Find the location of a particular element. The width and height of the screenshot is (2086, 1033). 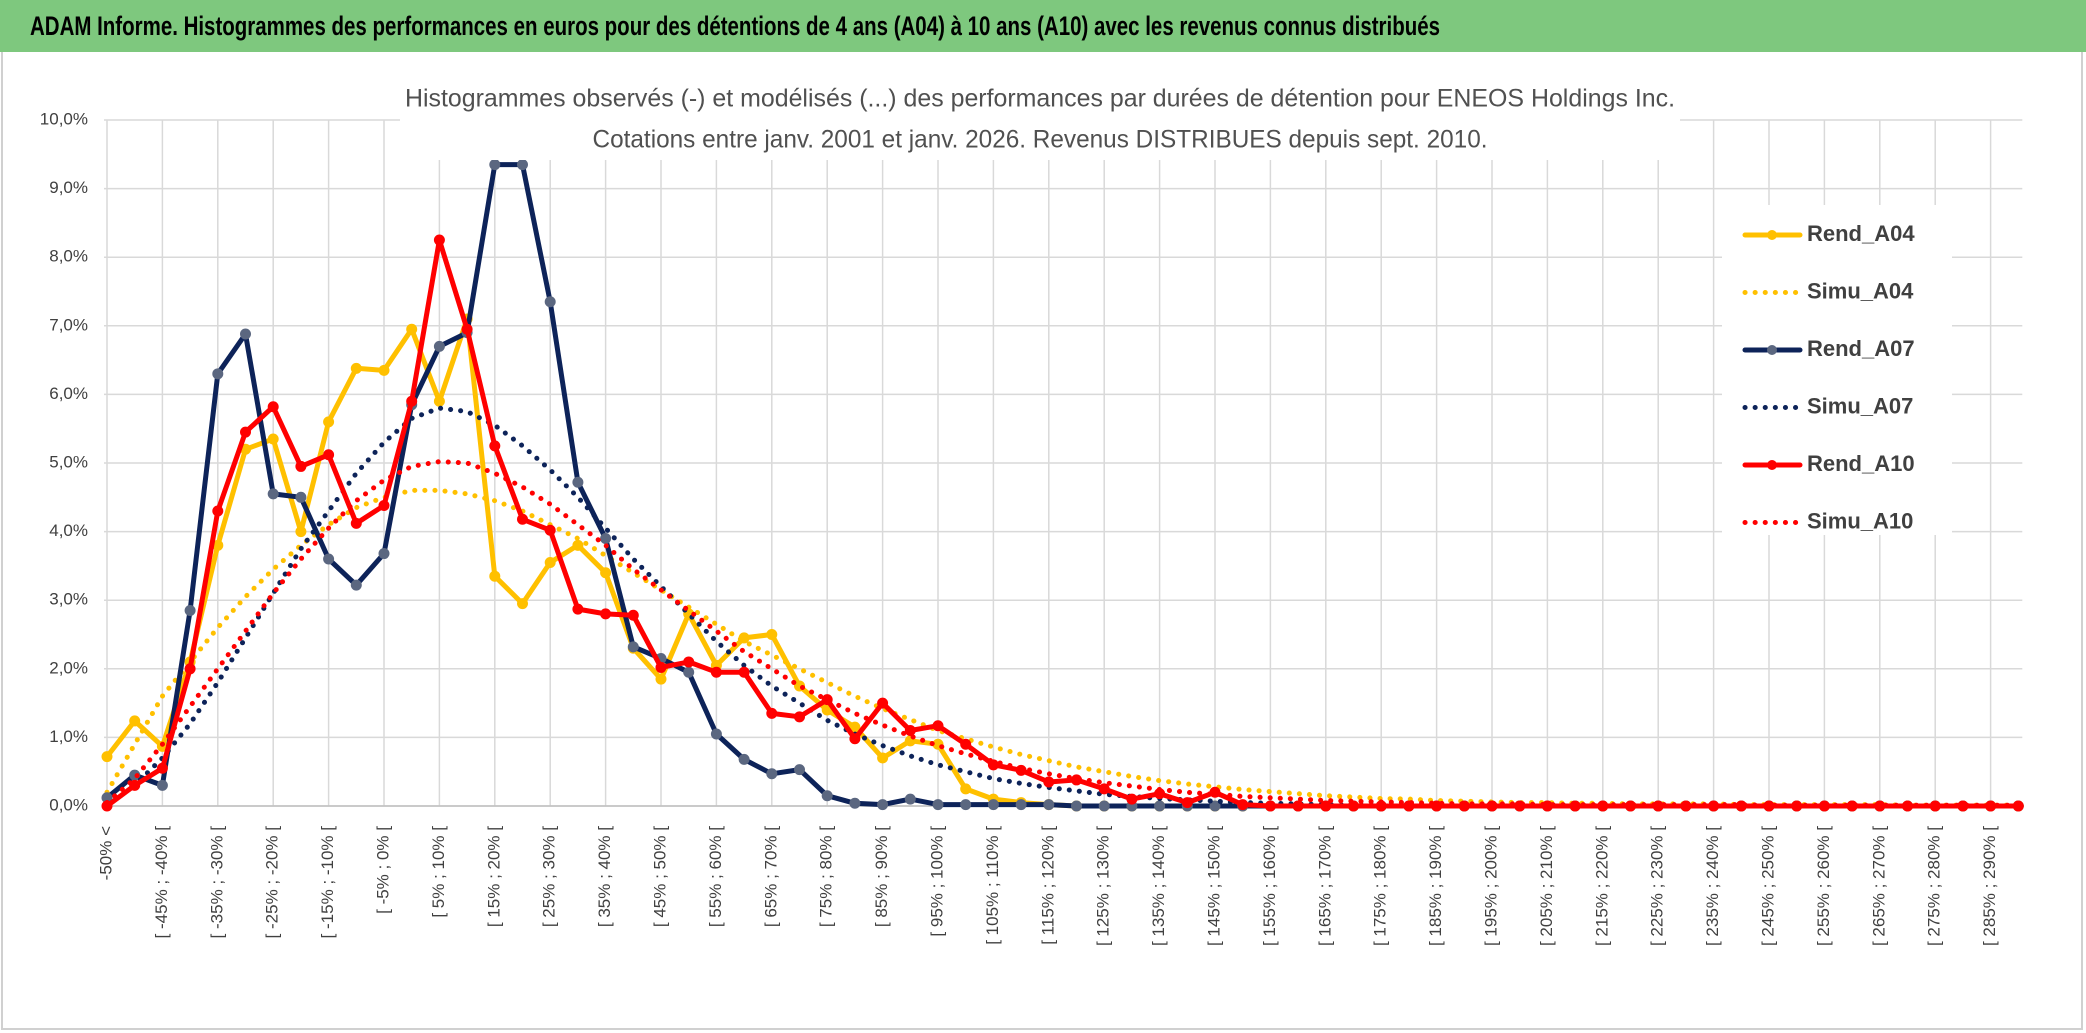

legend-label: Simu_A10 is located at coordinates (1860, 520).